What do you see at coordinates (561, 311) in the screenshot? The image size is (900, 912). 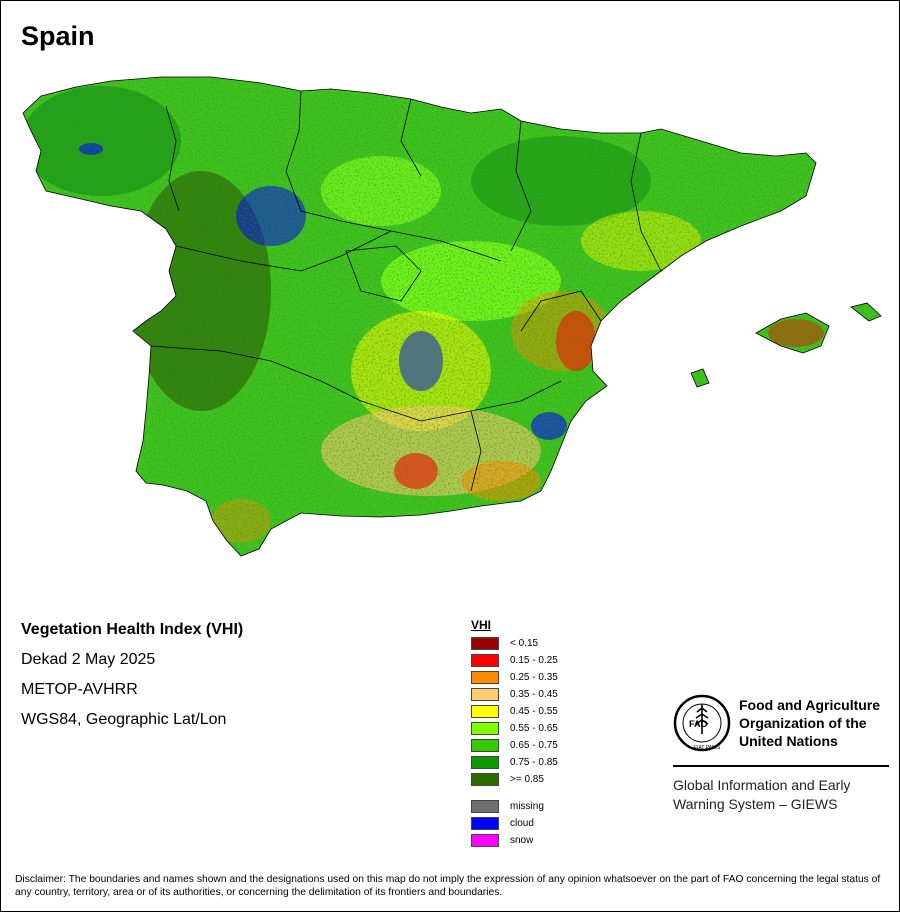 I see `border-valencia-west` at bounding box center [561, 311].